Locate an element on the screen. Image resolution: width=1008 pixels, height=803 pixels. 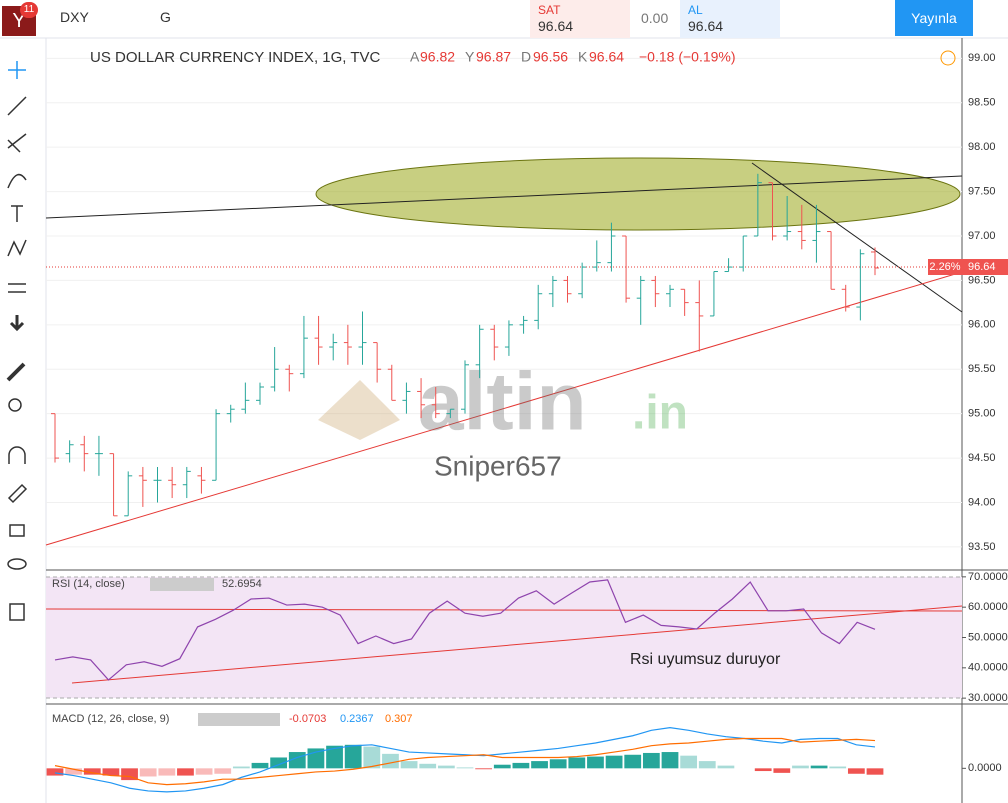
watermark: altin .in is located at coordinates (503, 402).